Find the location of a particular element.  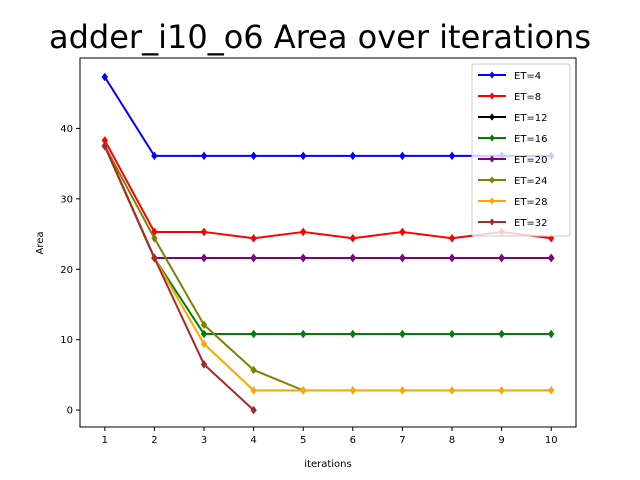

y-tick-label: 10 is located at coordinates (66, 340).